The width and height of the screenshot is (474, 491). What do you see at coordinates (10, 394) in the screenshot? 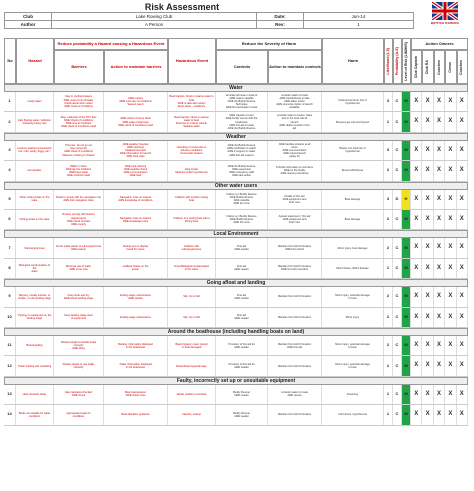
I see `cell-no: 13` at bounding box center [10, 394].